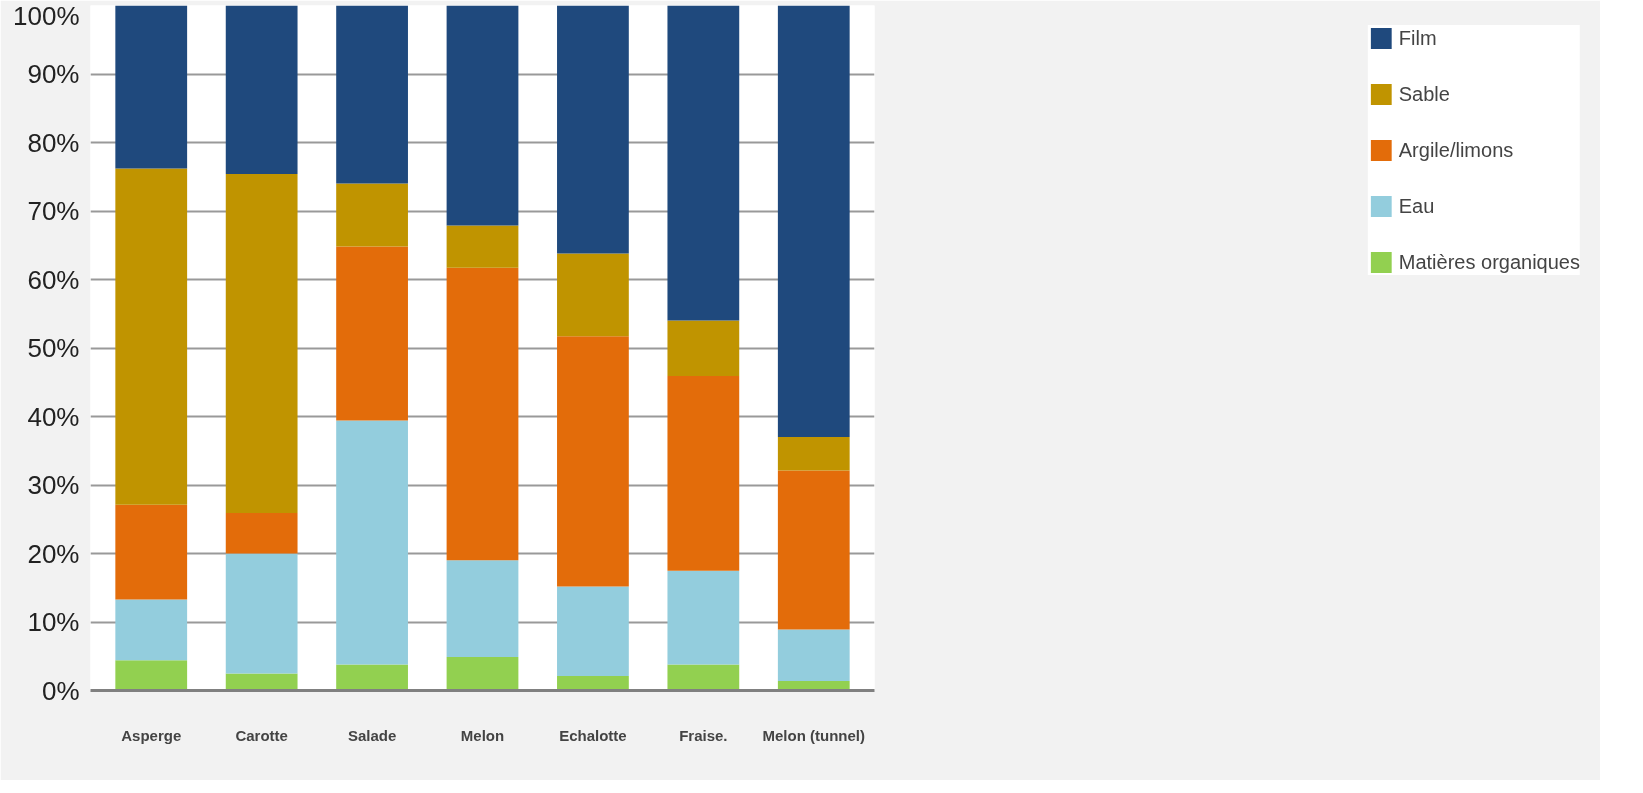  I want to click on legend-label: Sable, so click(1424, 94).